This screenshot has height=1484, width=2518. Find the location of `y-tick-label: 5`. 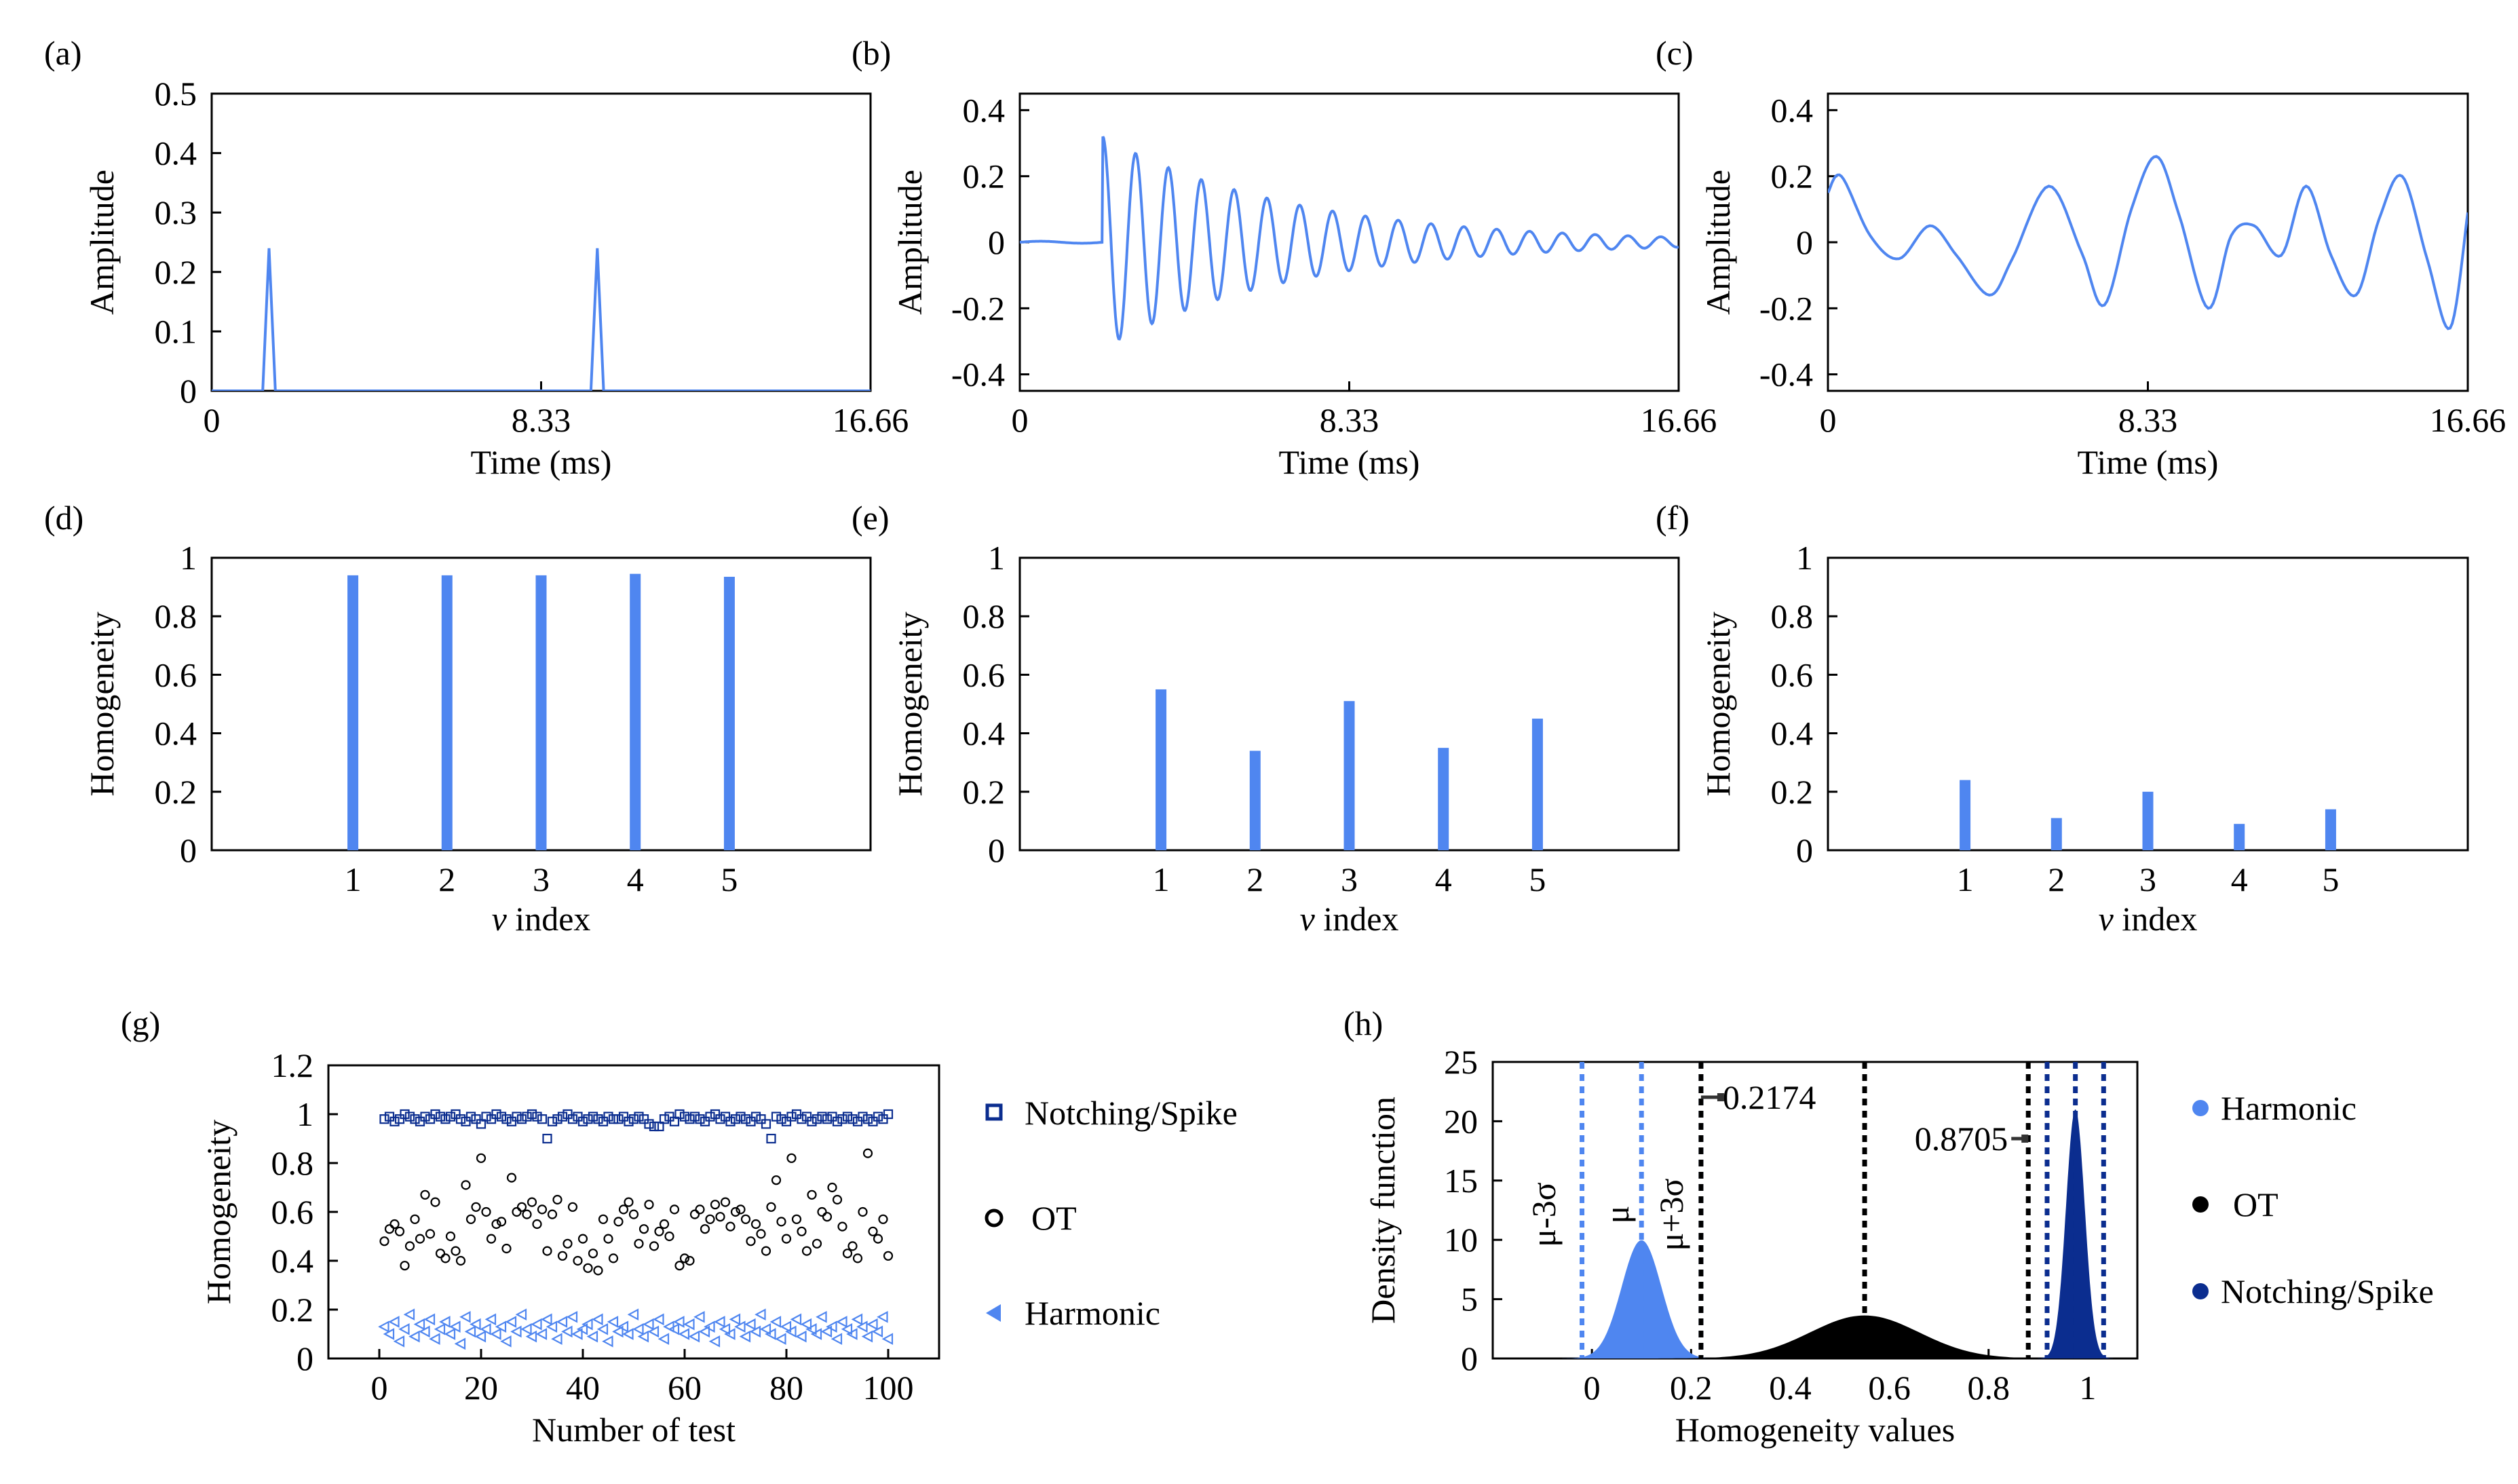

y-tick-label: 5 is located at coordinates (1469, 1299).